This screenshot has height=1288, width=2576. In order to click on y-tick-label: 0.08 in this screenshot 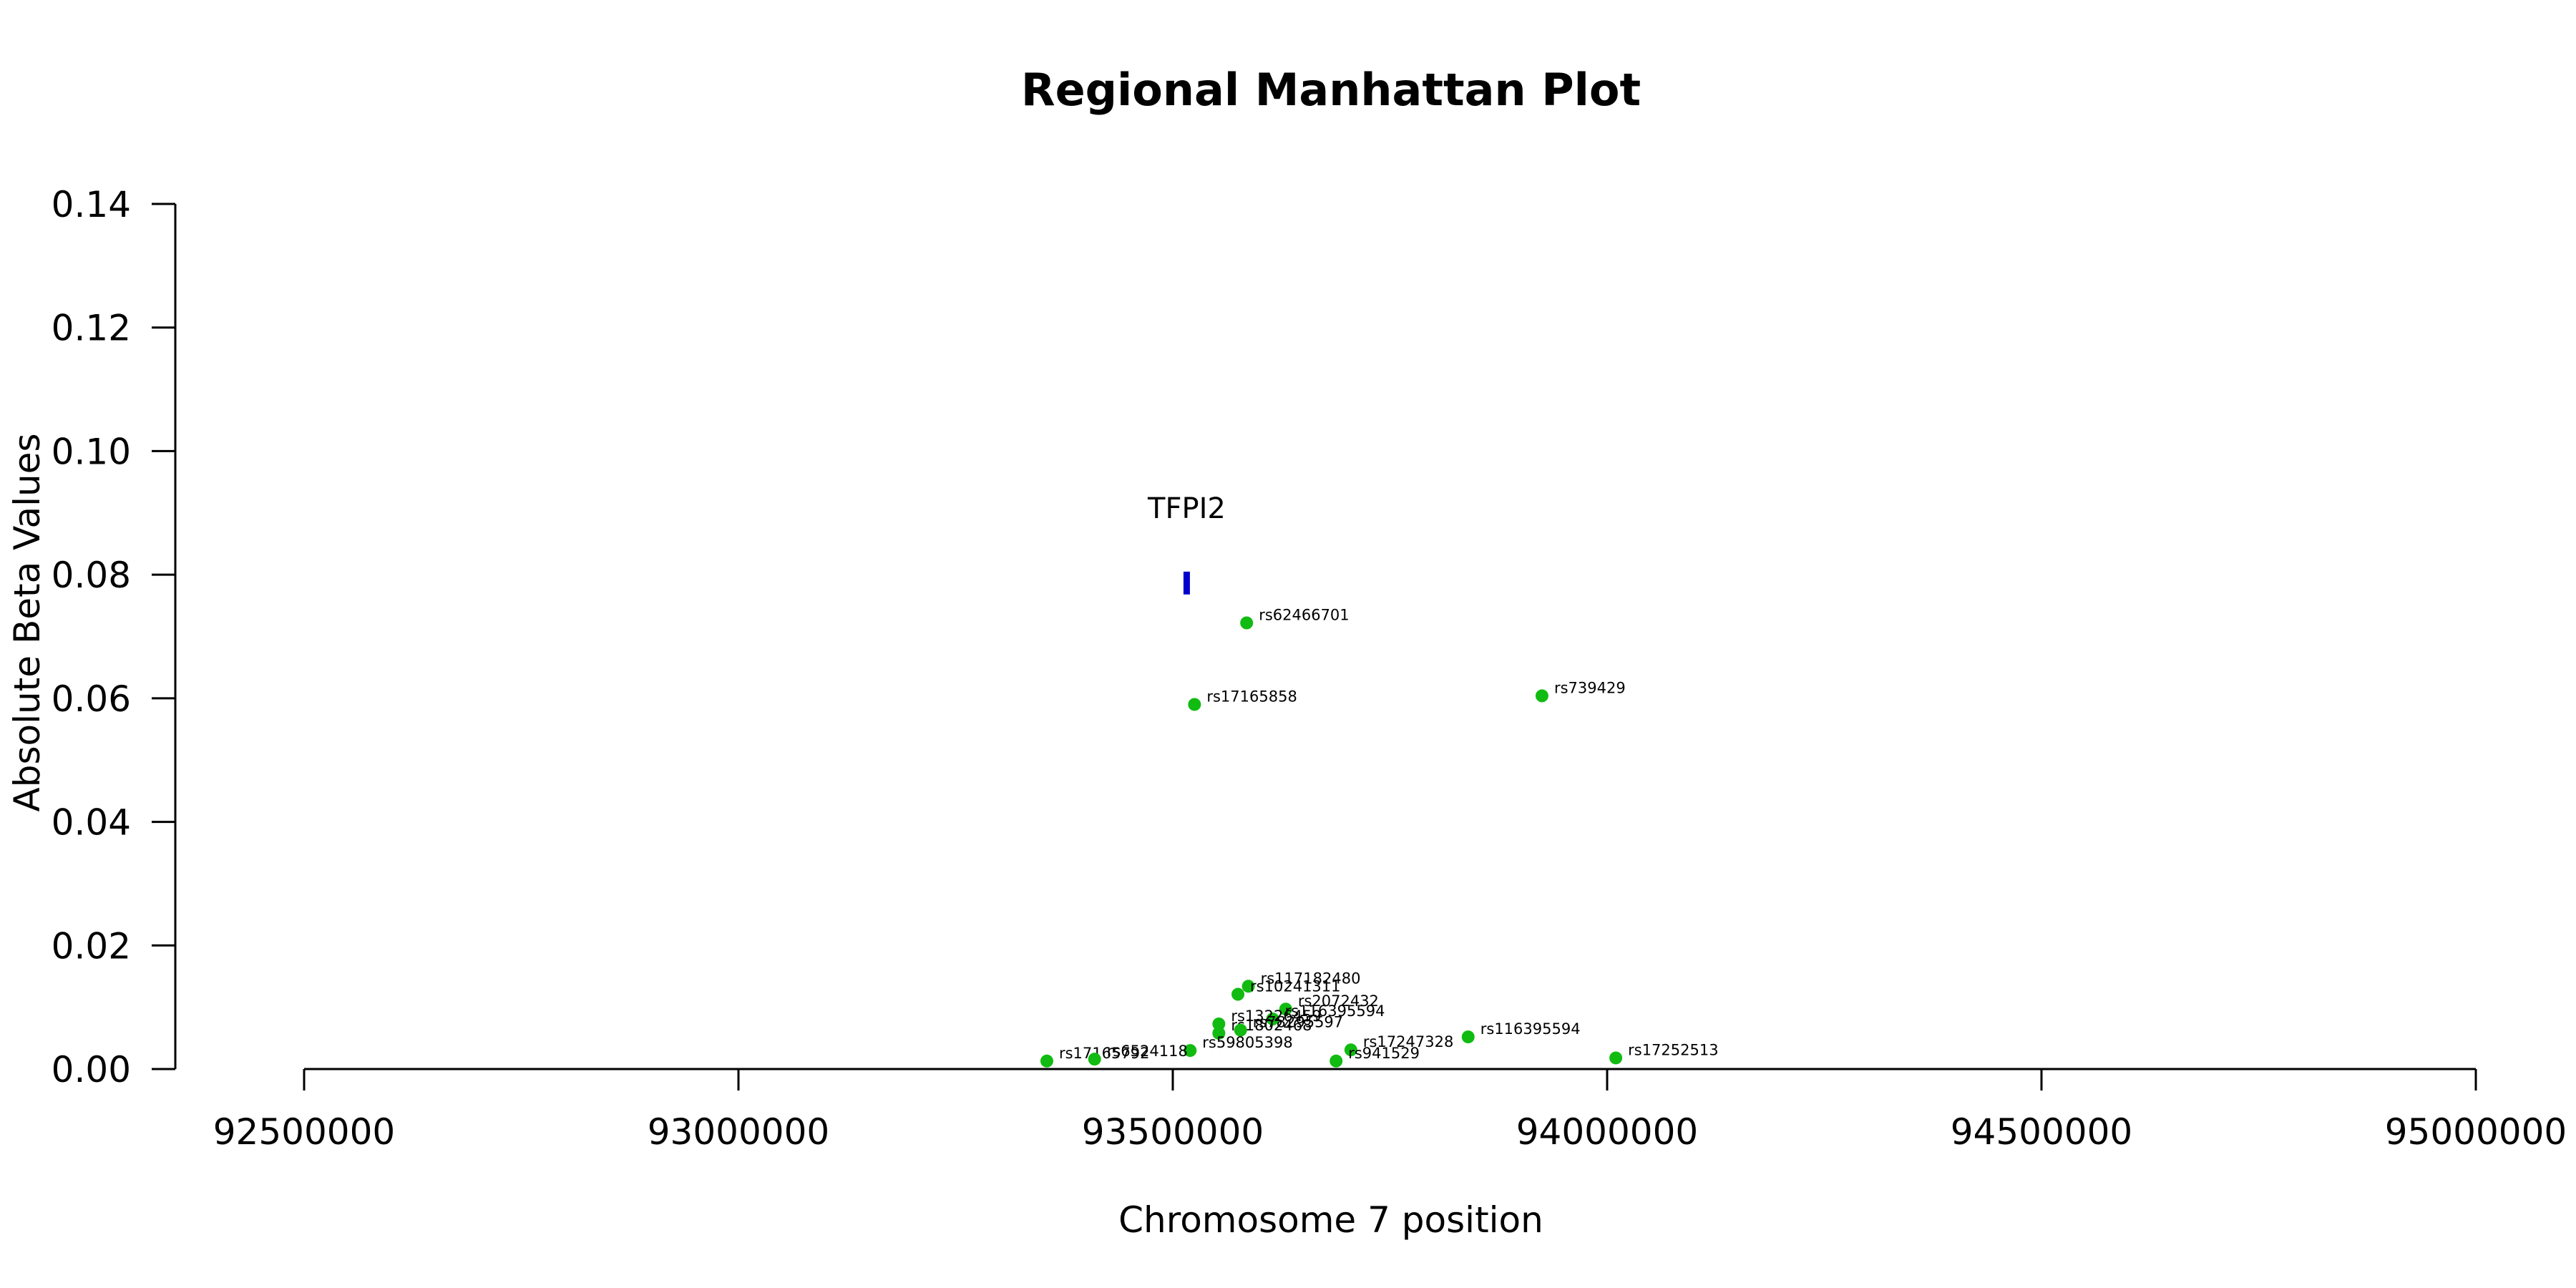, I will do `click(91, 575)`.